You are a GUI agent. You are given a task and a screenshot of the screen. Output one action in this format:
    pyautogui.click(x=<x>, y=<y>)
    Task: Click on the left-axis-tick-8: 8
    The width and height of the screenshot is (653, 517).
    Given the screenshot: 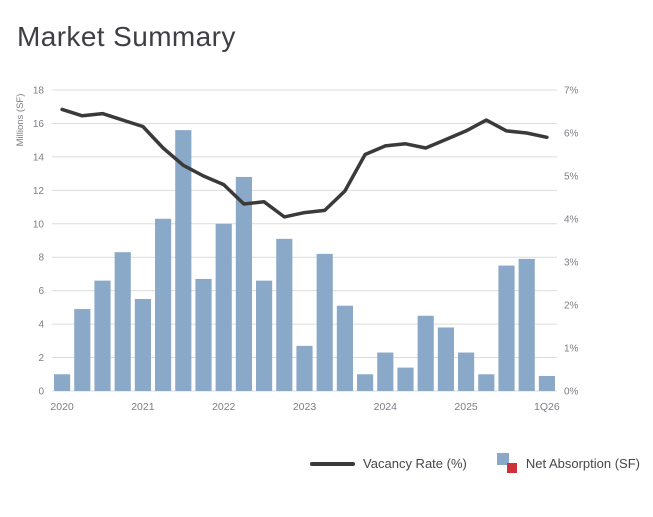 What is the action you would take?
    pyautogui.click(x=41, y=258)
    